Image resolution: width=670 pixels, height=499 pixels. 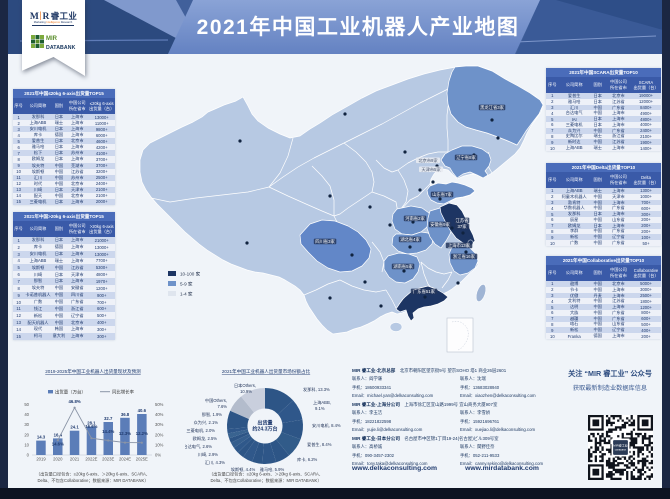 I want to click on svg-text: 河南省2家, so click(x=415, y=218).